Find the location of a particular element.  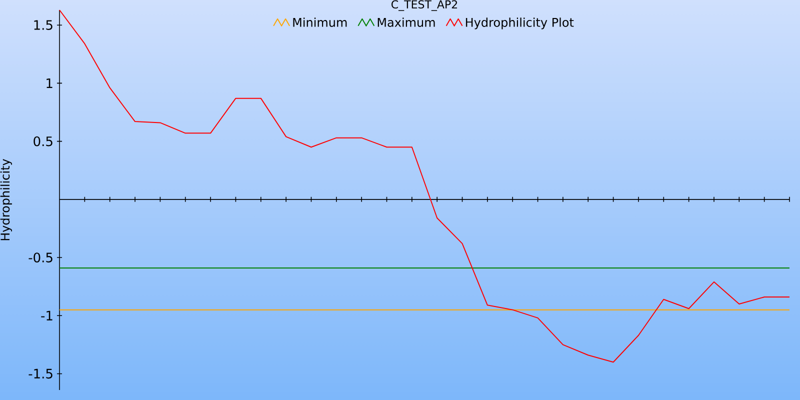

legend-label: Hydrophilicity Plot is located at coordinates (520, 24).